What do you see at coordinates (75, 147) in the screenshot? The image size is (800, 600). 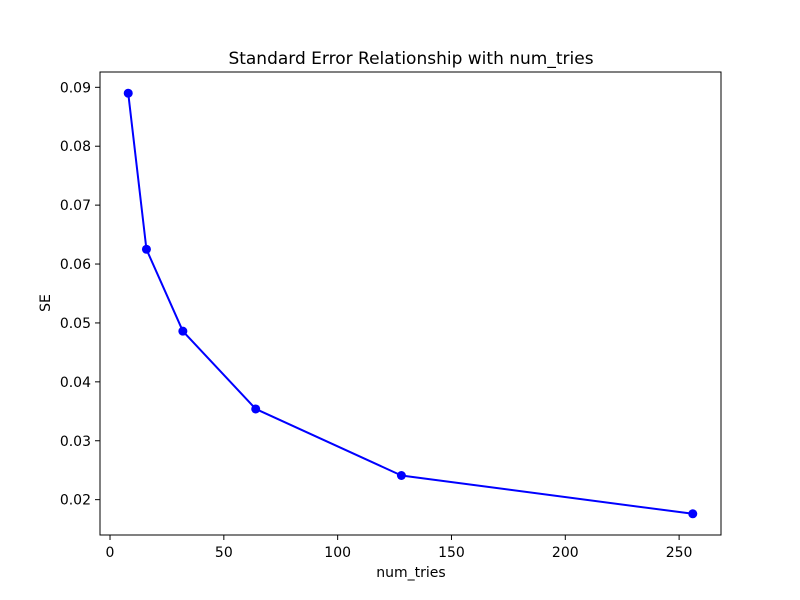 I see `y-tick-label: 0.08` at bounding box center [75, 147].